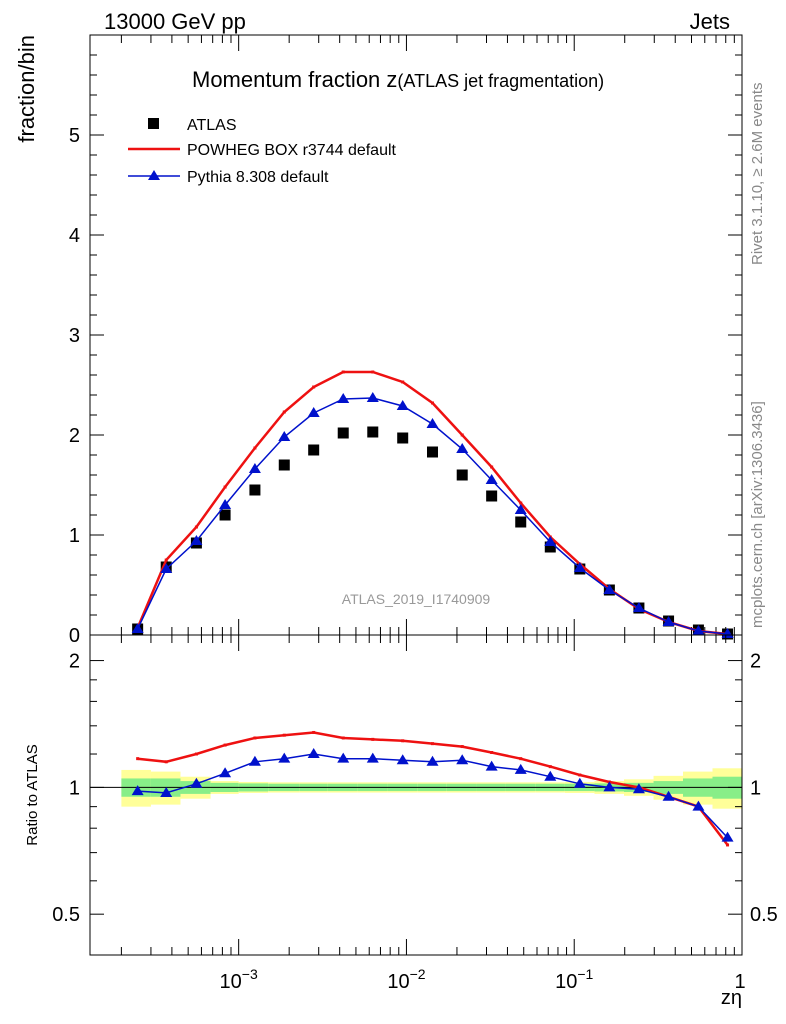 The width and height of the screenshot is (786, 1024). What do you see at coordinates (292, 150) in the screenshot?
I see `legend-label-powheg: POWHEG BOX r3744 default` at bounding box center [292, 150].